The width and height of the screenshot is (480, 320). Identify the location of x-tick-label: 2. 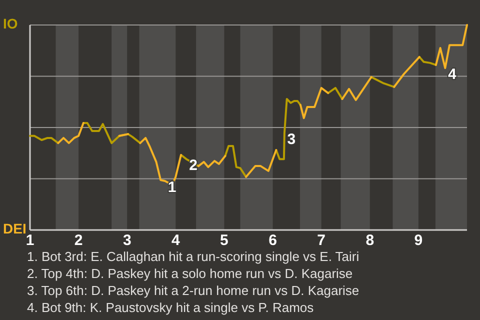
(78, 240).